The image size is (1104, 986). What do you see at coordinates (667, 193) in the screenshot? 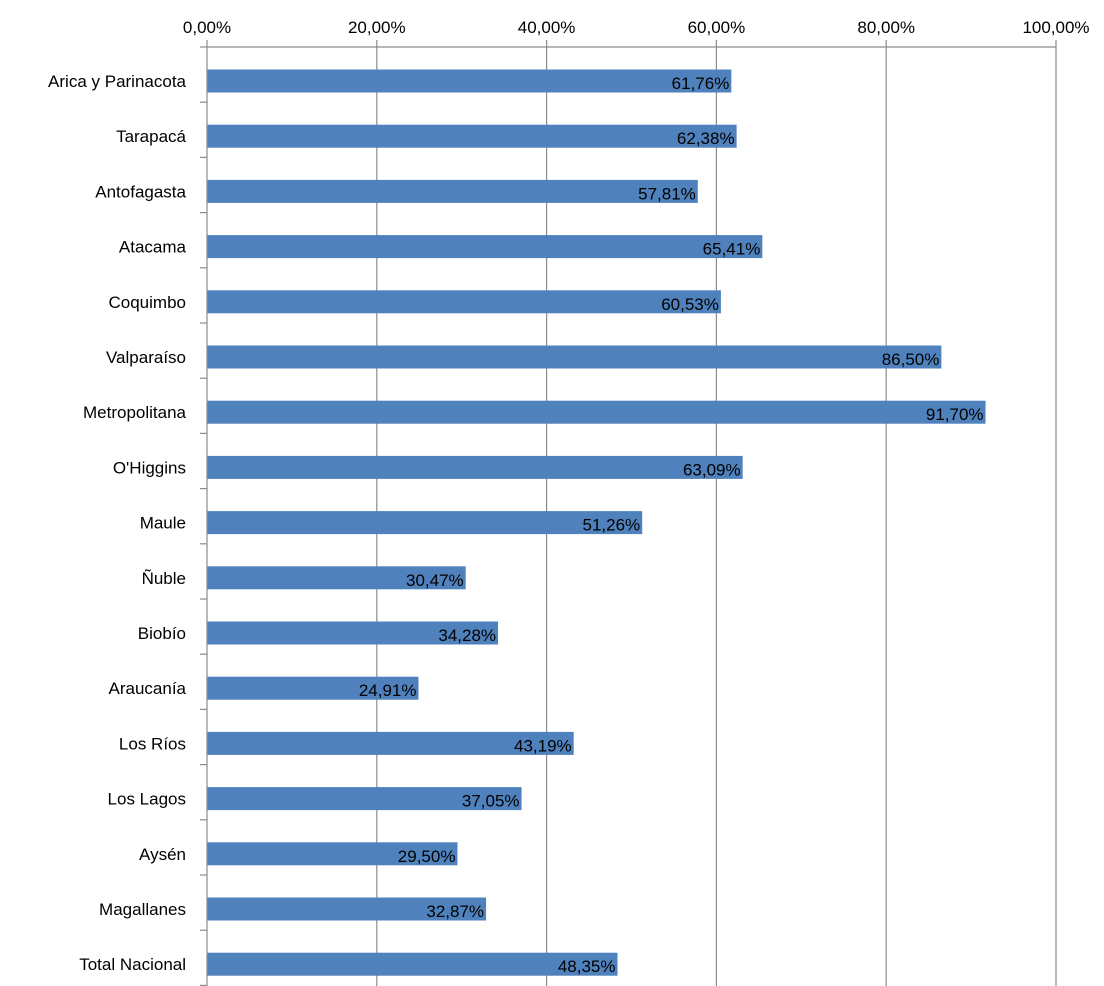
I see `data-label: 57,81%` at bounding box center [667, 193].